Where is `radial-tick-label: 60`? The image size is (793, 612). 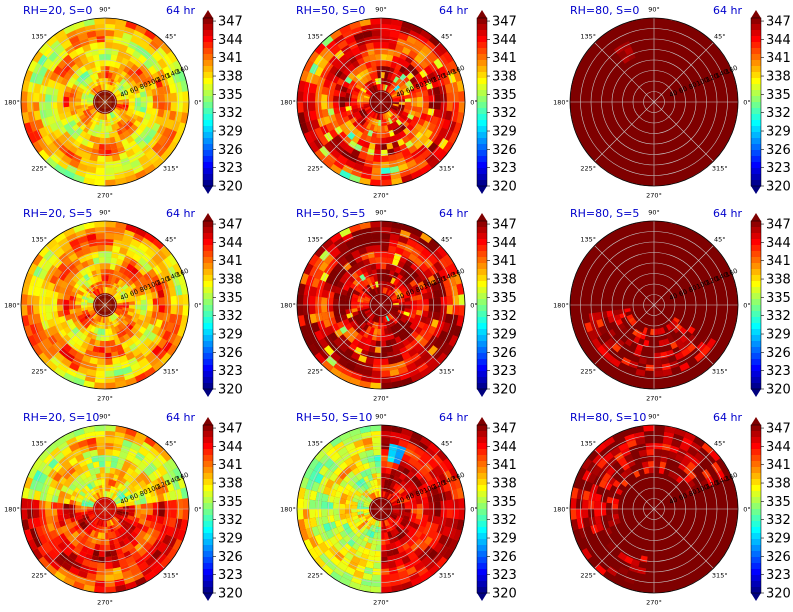
radial-tick-label: 60 is located at coordinates (683, 90).